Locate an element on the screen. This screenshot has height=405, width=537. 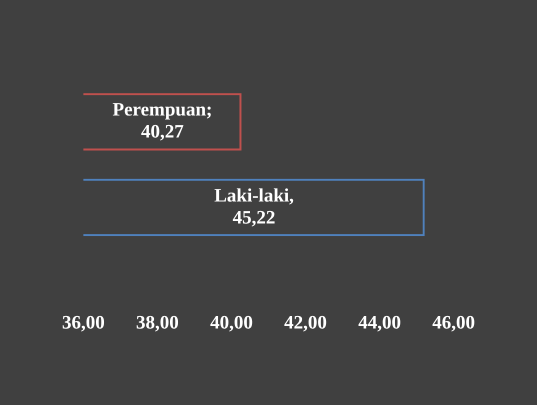
data-label: Perempuan; 40,27 is located at coordinates (162, 121).